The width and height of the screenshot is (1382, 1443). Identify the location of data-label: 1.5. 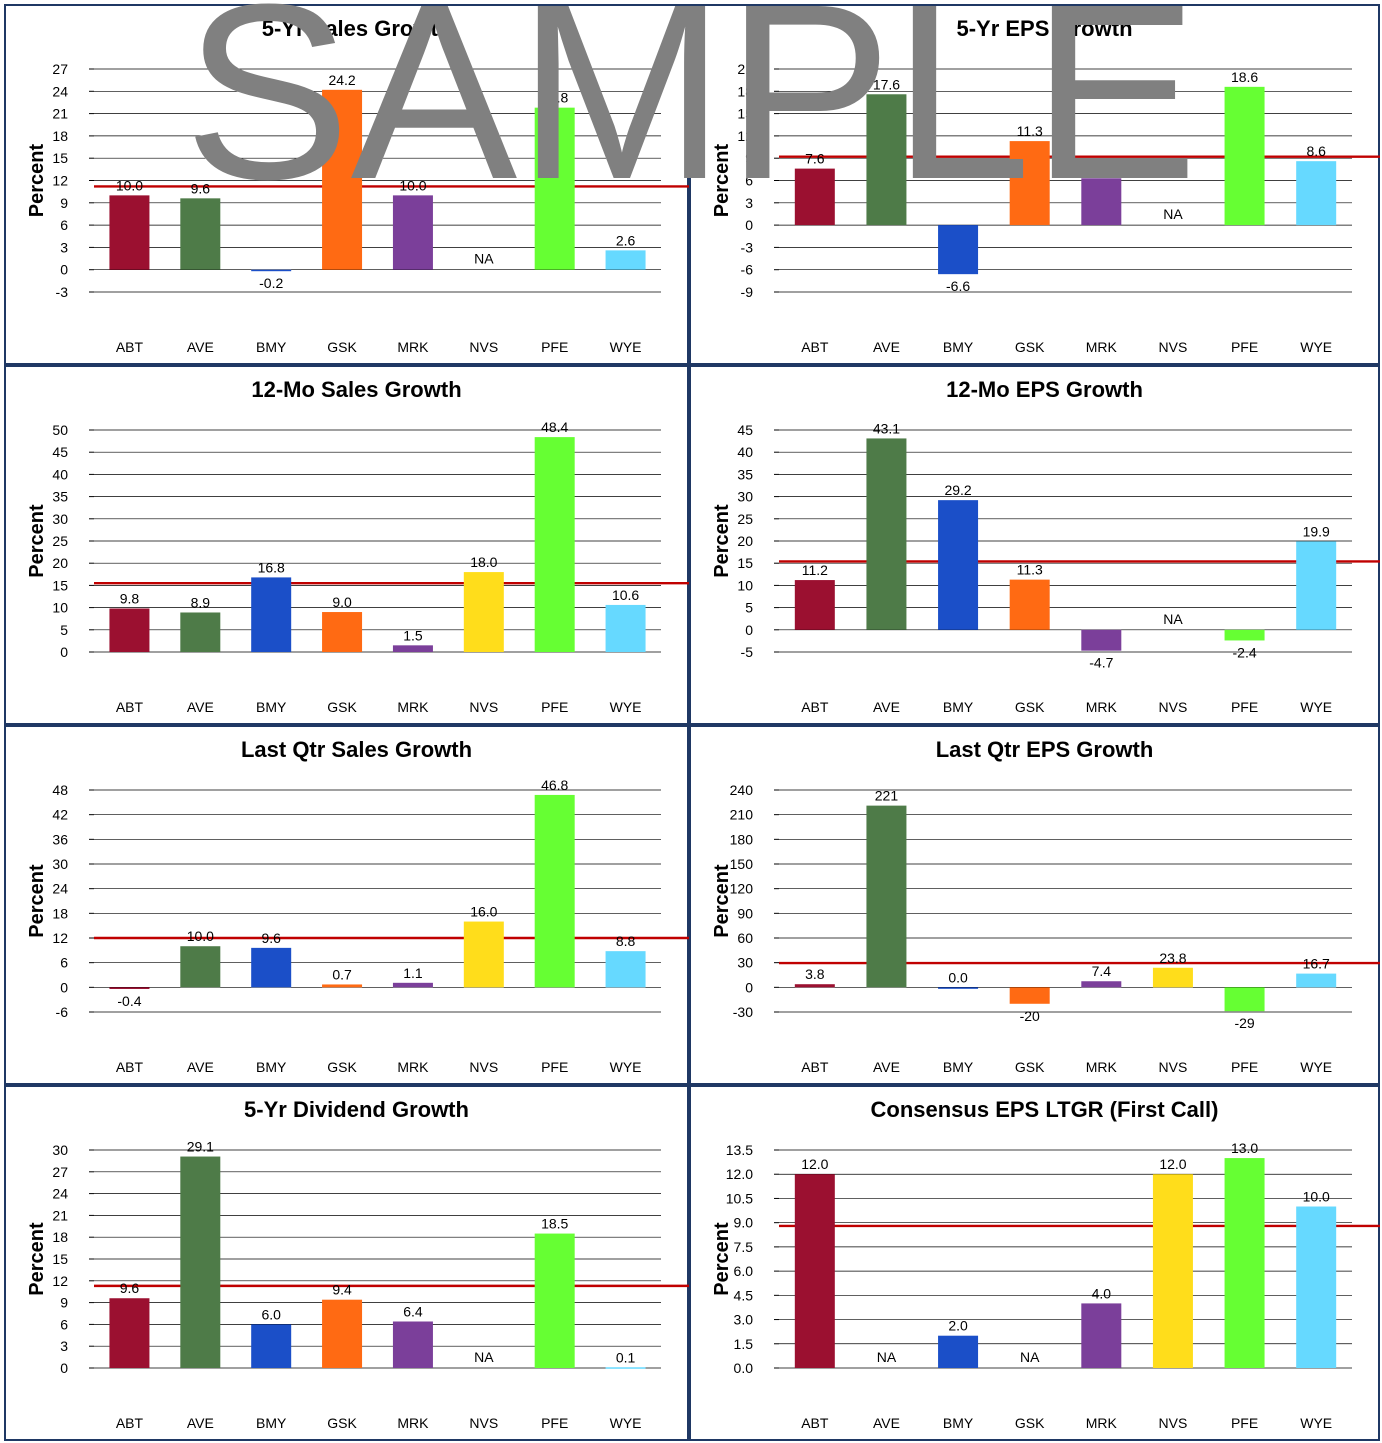
(413, 635).